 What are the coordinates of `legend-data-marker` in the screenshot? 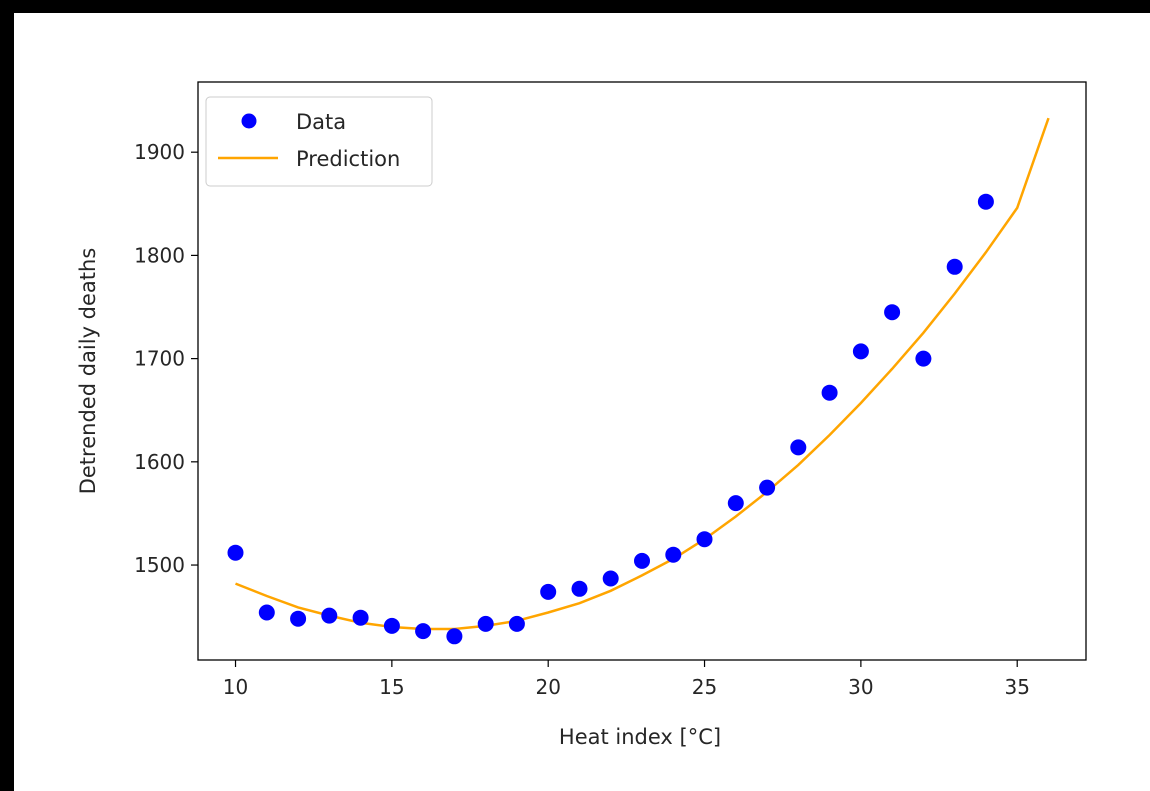 It's located at (249, 121).